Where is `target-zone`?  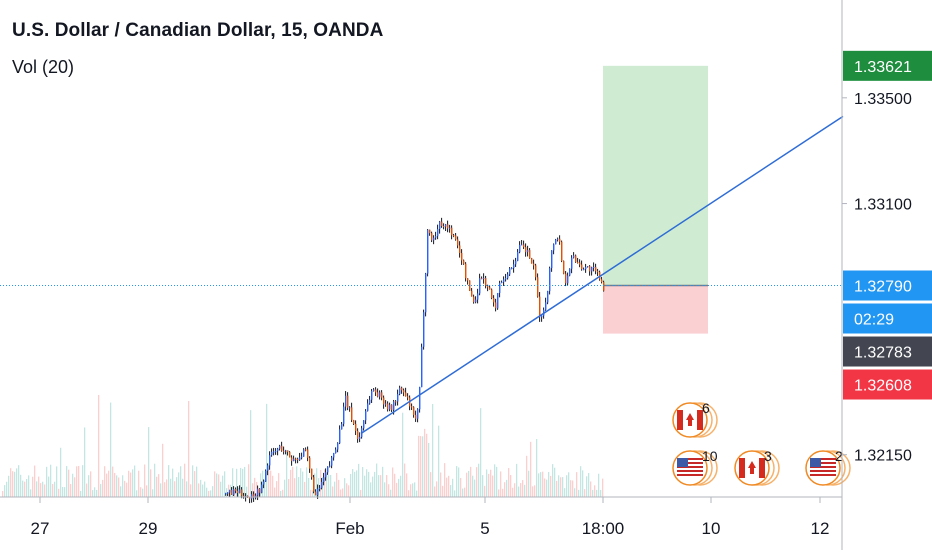 target-zone is located at coordinates (655, 175).